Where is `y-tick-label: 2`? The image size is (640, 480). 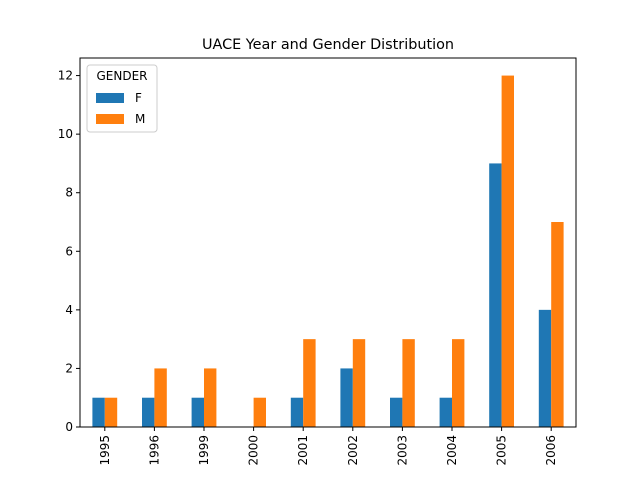
y-tick-label: 2 is located at coordinates (69, 368).